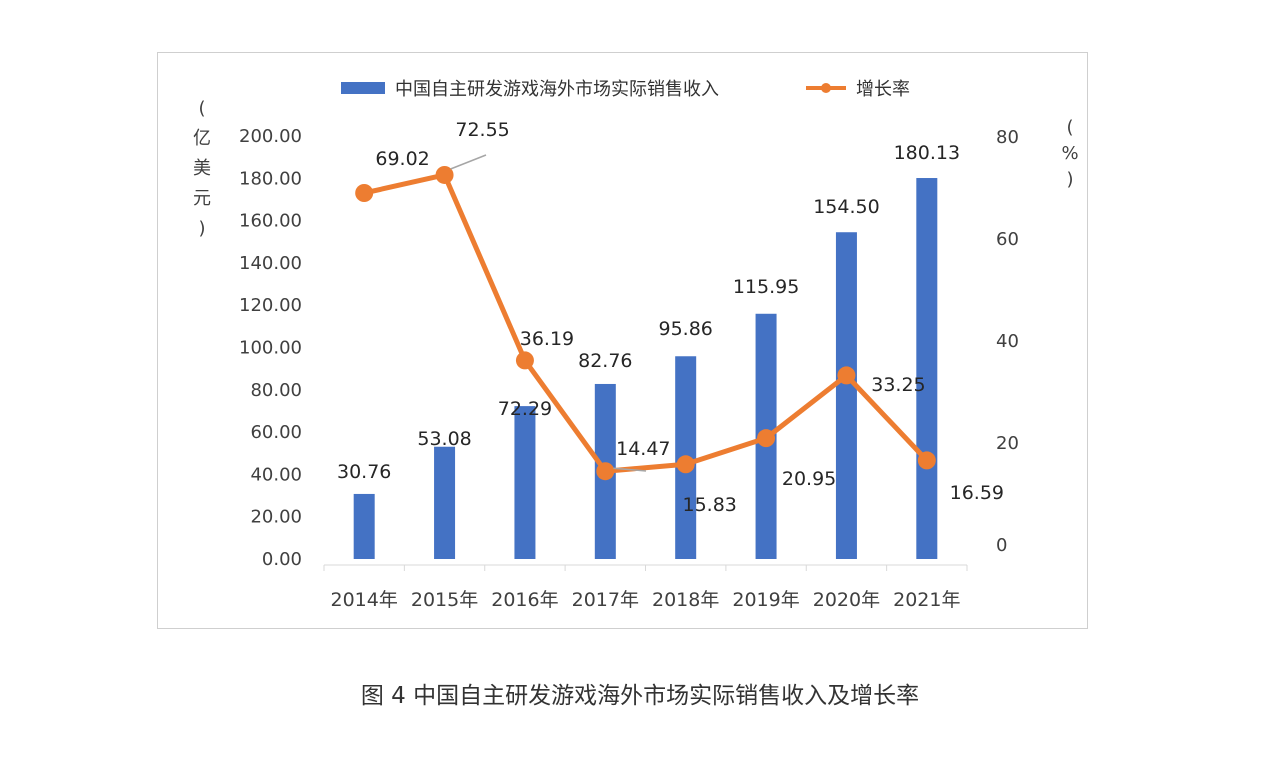  Describe the element at coordinates (270, 348) in the screenshot. I see `y-left-tick-label: 100.00` at that location.